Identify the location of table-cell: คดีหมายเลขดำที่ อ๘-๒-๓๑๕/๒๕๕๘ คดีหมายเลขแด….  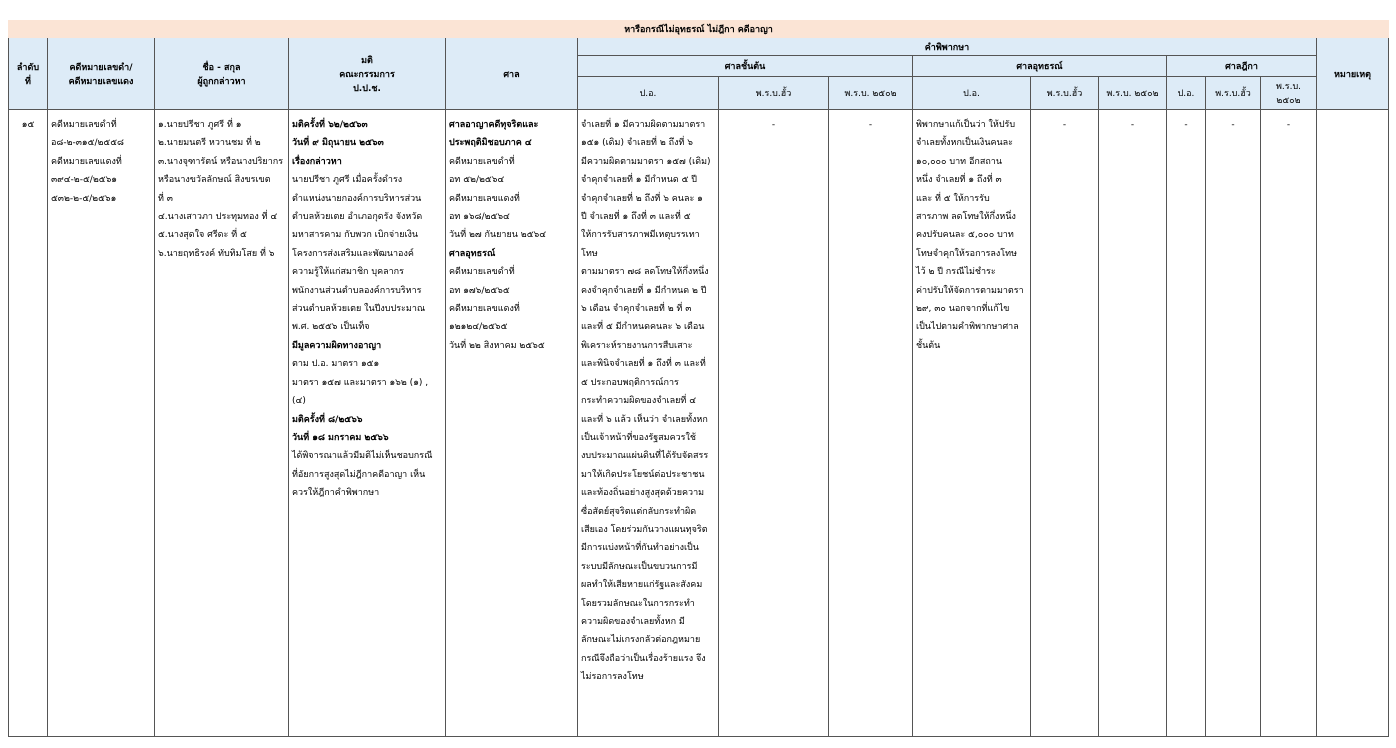
(101, 423).